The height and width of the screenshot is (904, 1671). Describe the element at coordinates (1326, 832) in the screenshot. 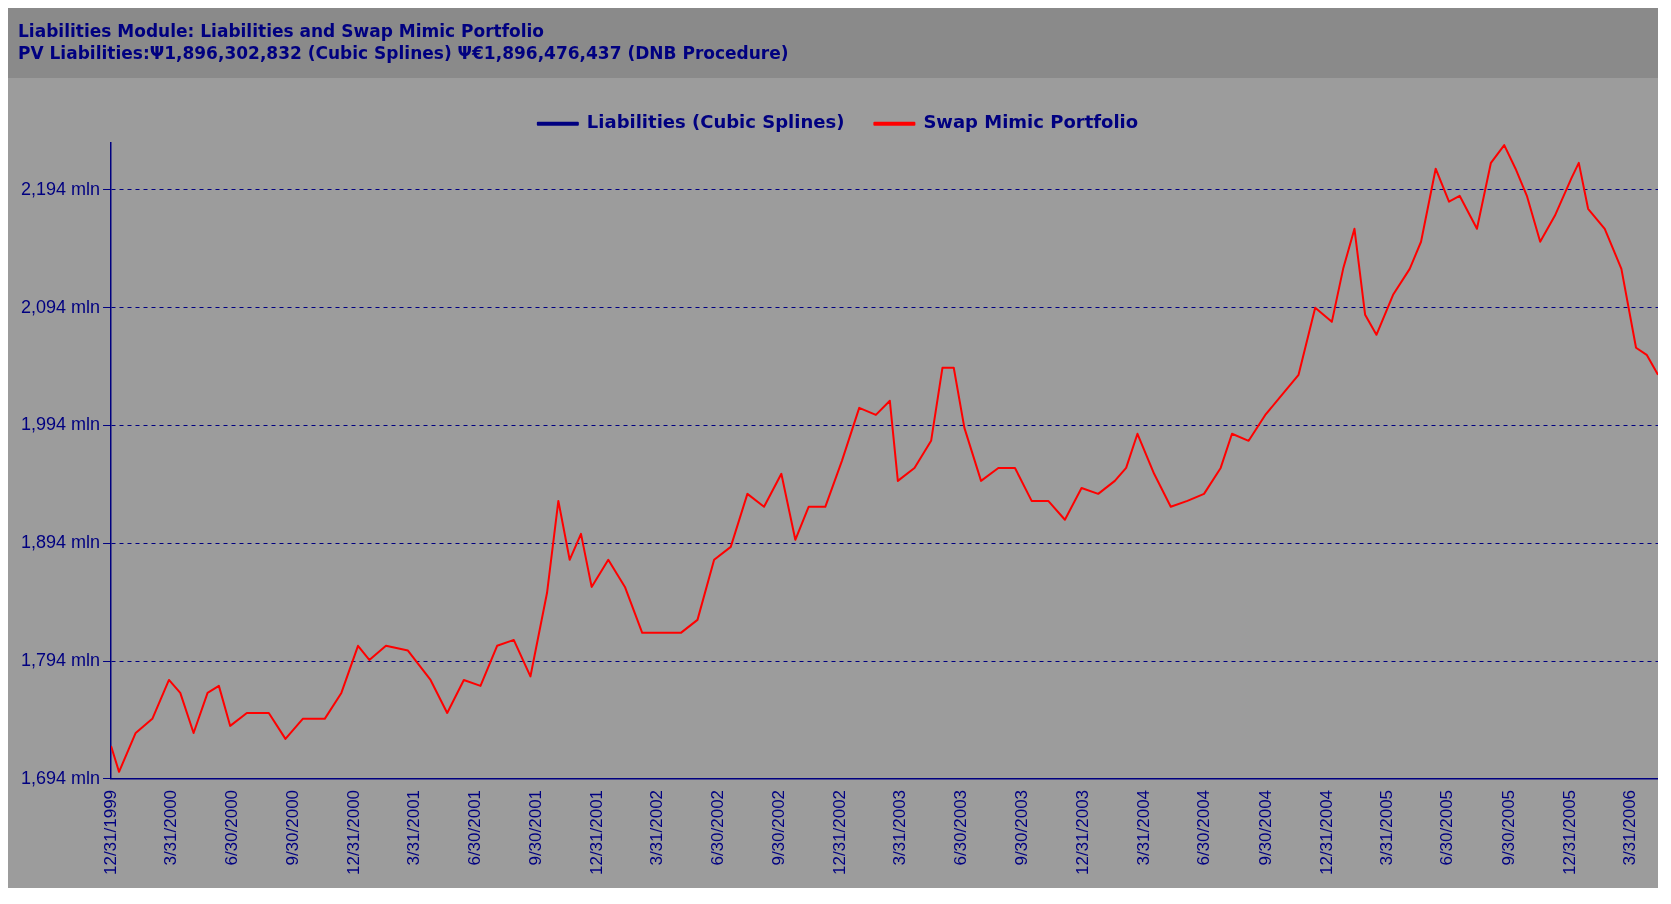

I see `x-tick-label: 12/31/2004` at that location.